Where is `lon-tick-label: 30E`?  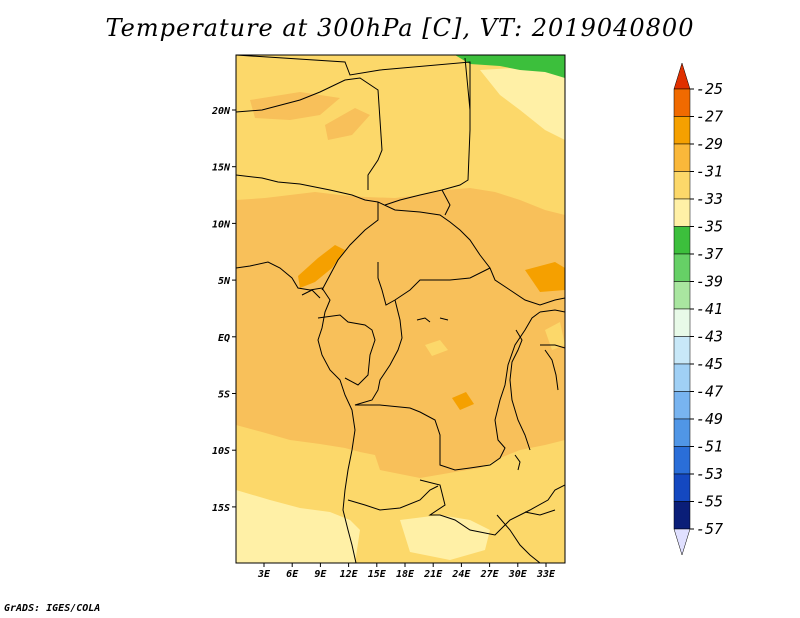
lon-tick-label: 30E is located at coordinates (518, 574).